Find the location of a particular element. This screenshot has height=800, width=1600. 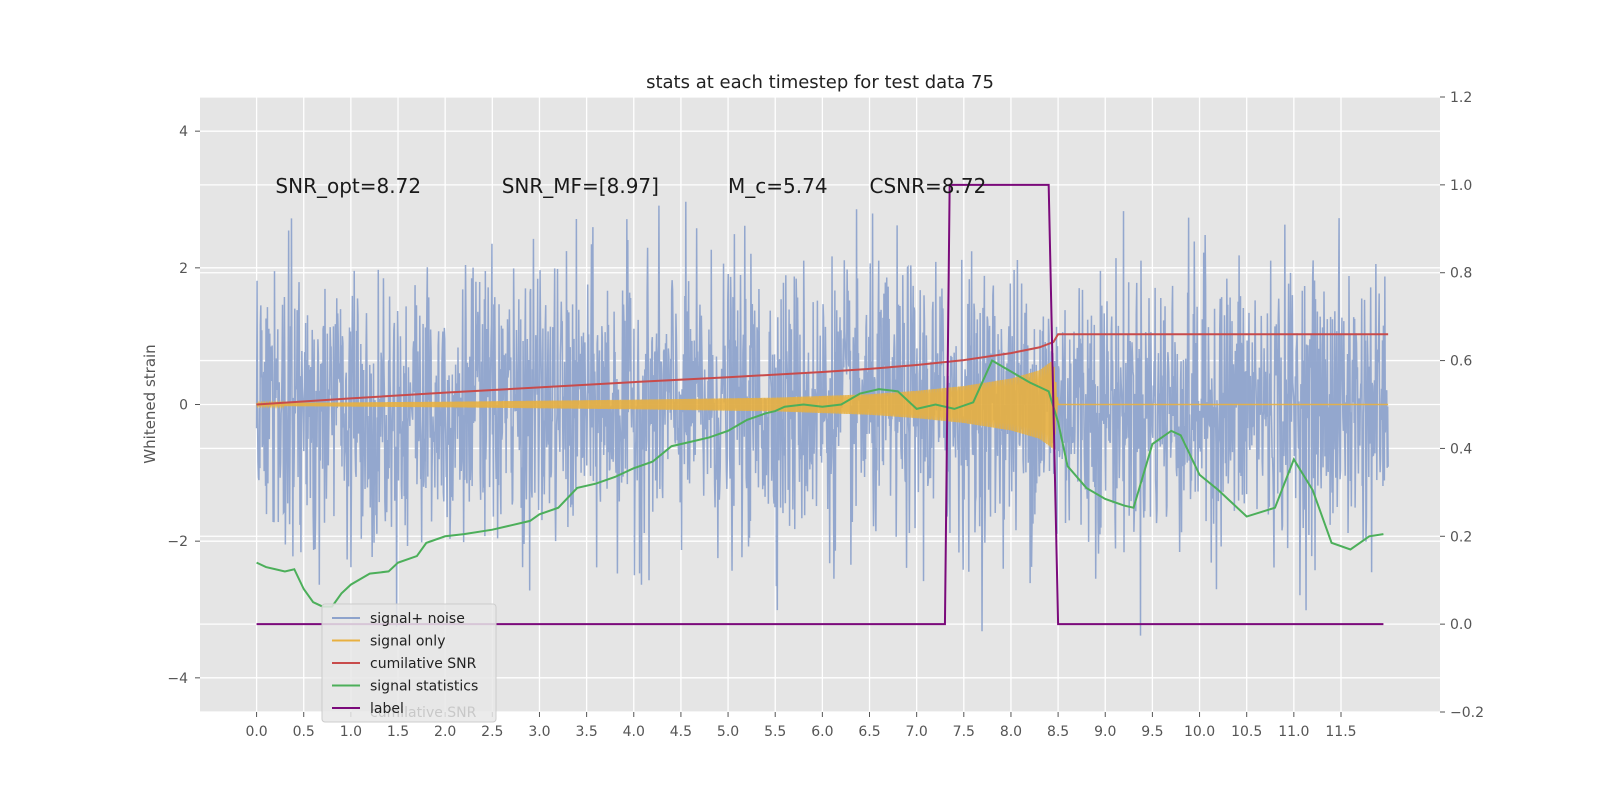

y2-tick-label: 0.2 is located at coordinates (1461, 537).